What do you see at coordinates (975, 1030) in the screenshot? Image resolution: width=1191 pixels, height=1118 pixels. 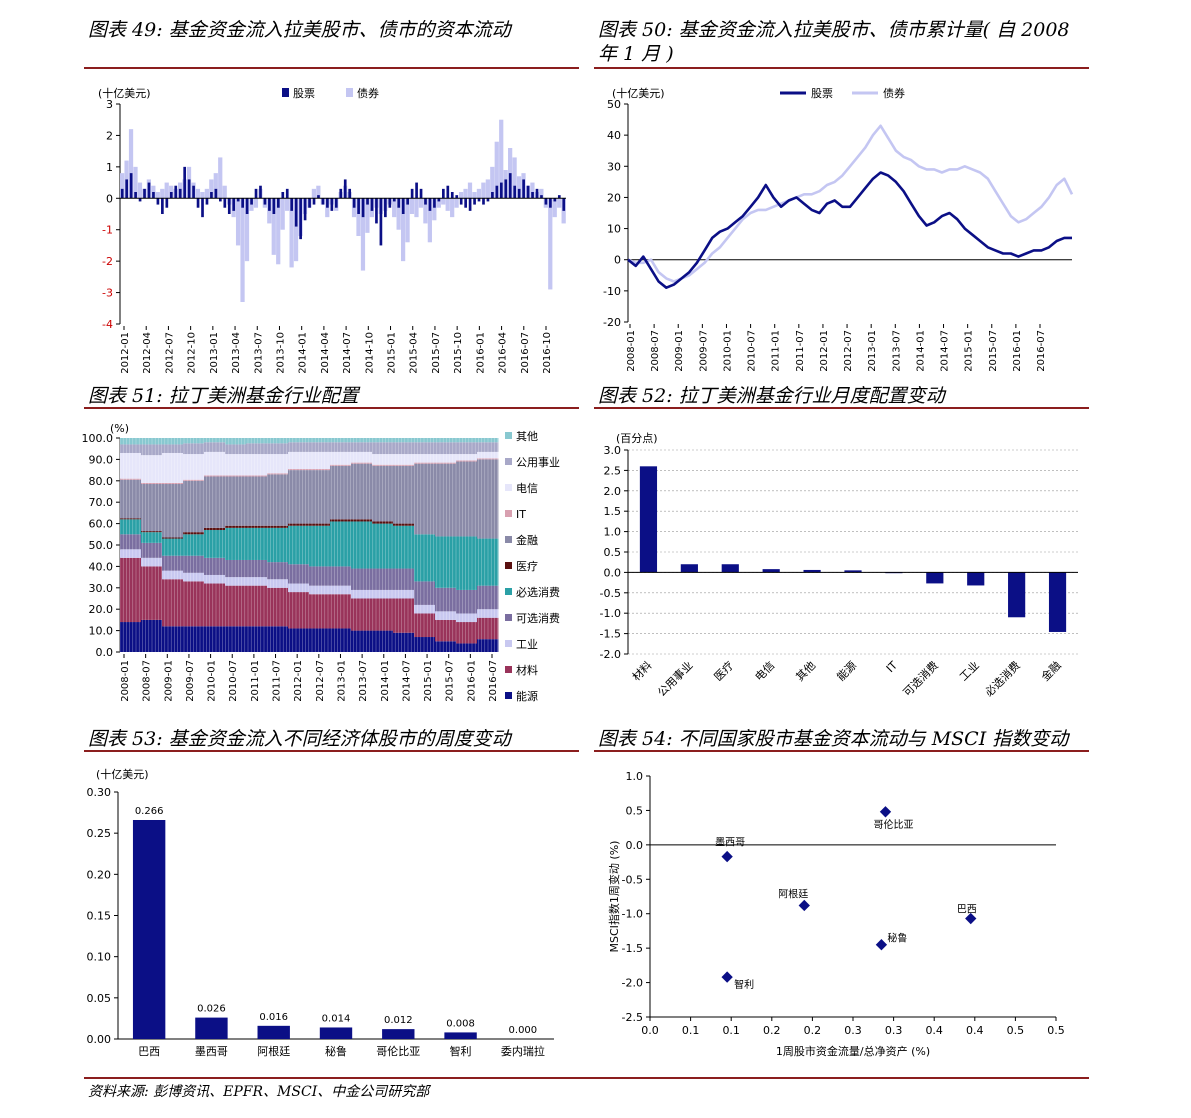 I see `x-tick-label: 0.4` at bounding box center [975, 1030].